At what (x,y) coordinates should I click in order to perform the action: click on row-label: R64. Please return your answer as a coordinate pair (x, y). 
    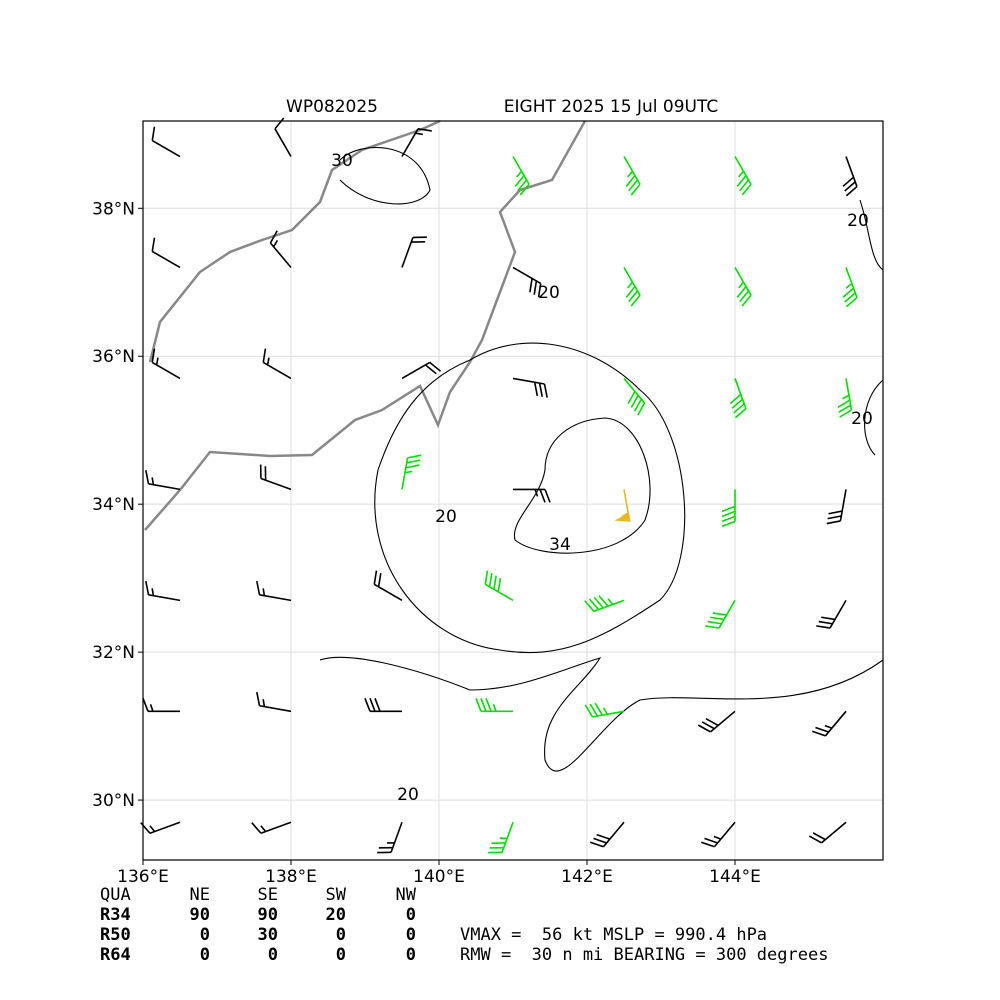
    Looking at the image, I should click on (115, 955).